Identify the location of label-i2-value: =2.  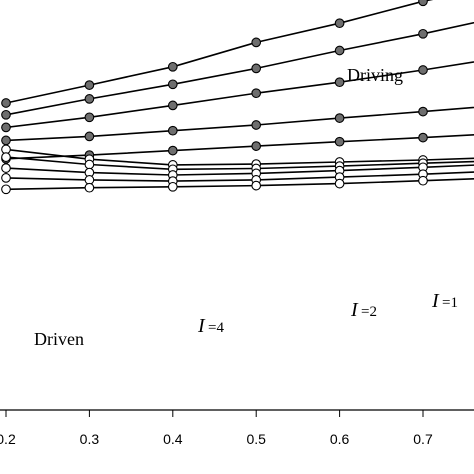
(369, 312).